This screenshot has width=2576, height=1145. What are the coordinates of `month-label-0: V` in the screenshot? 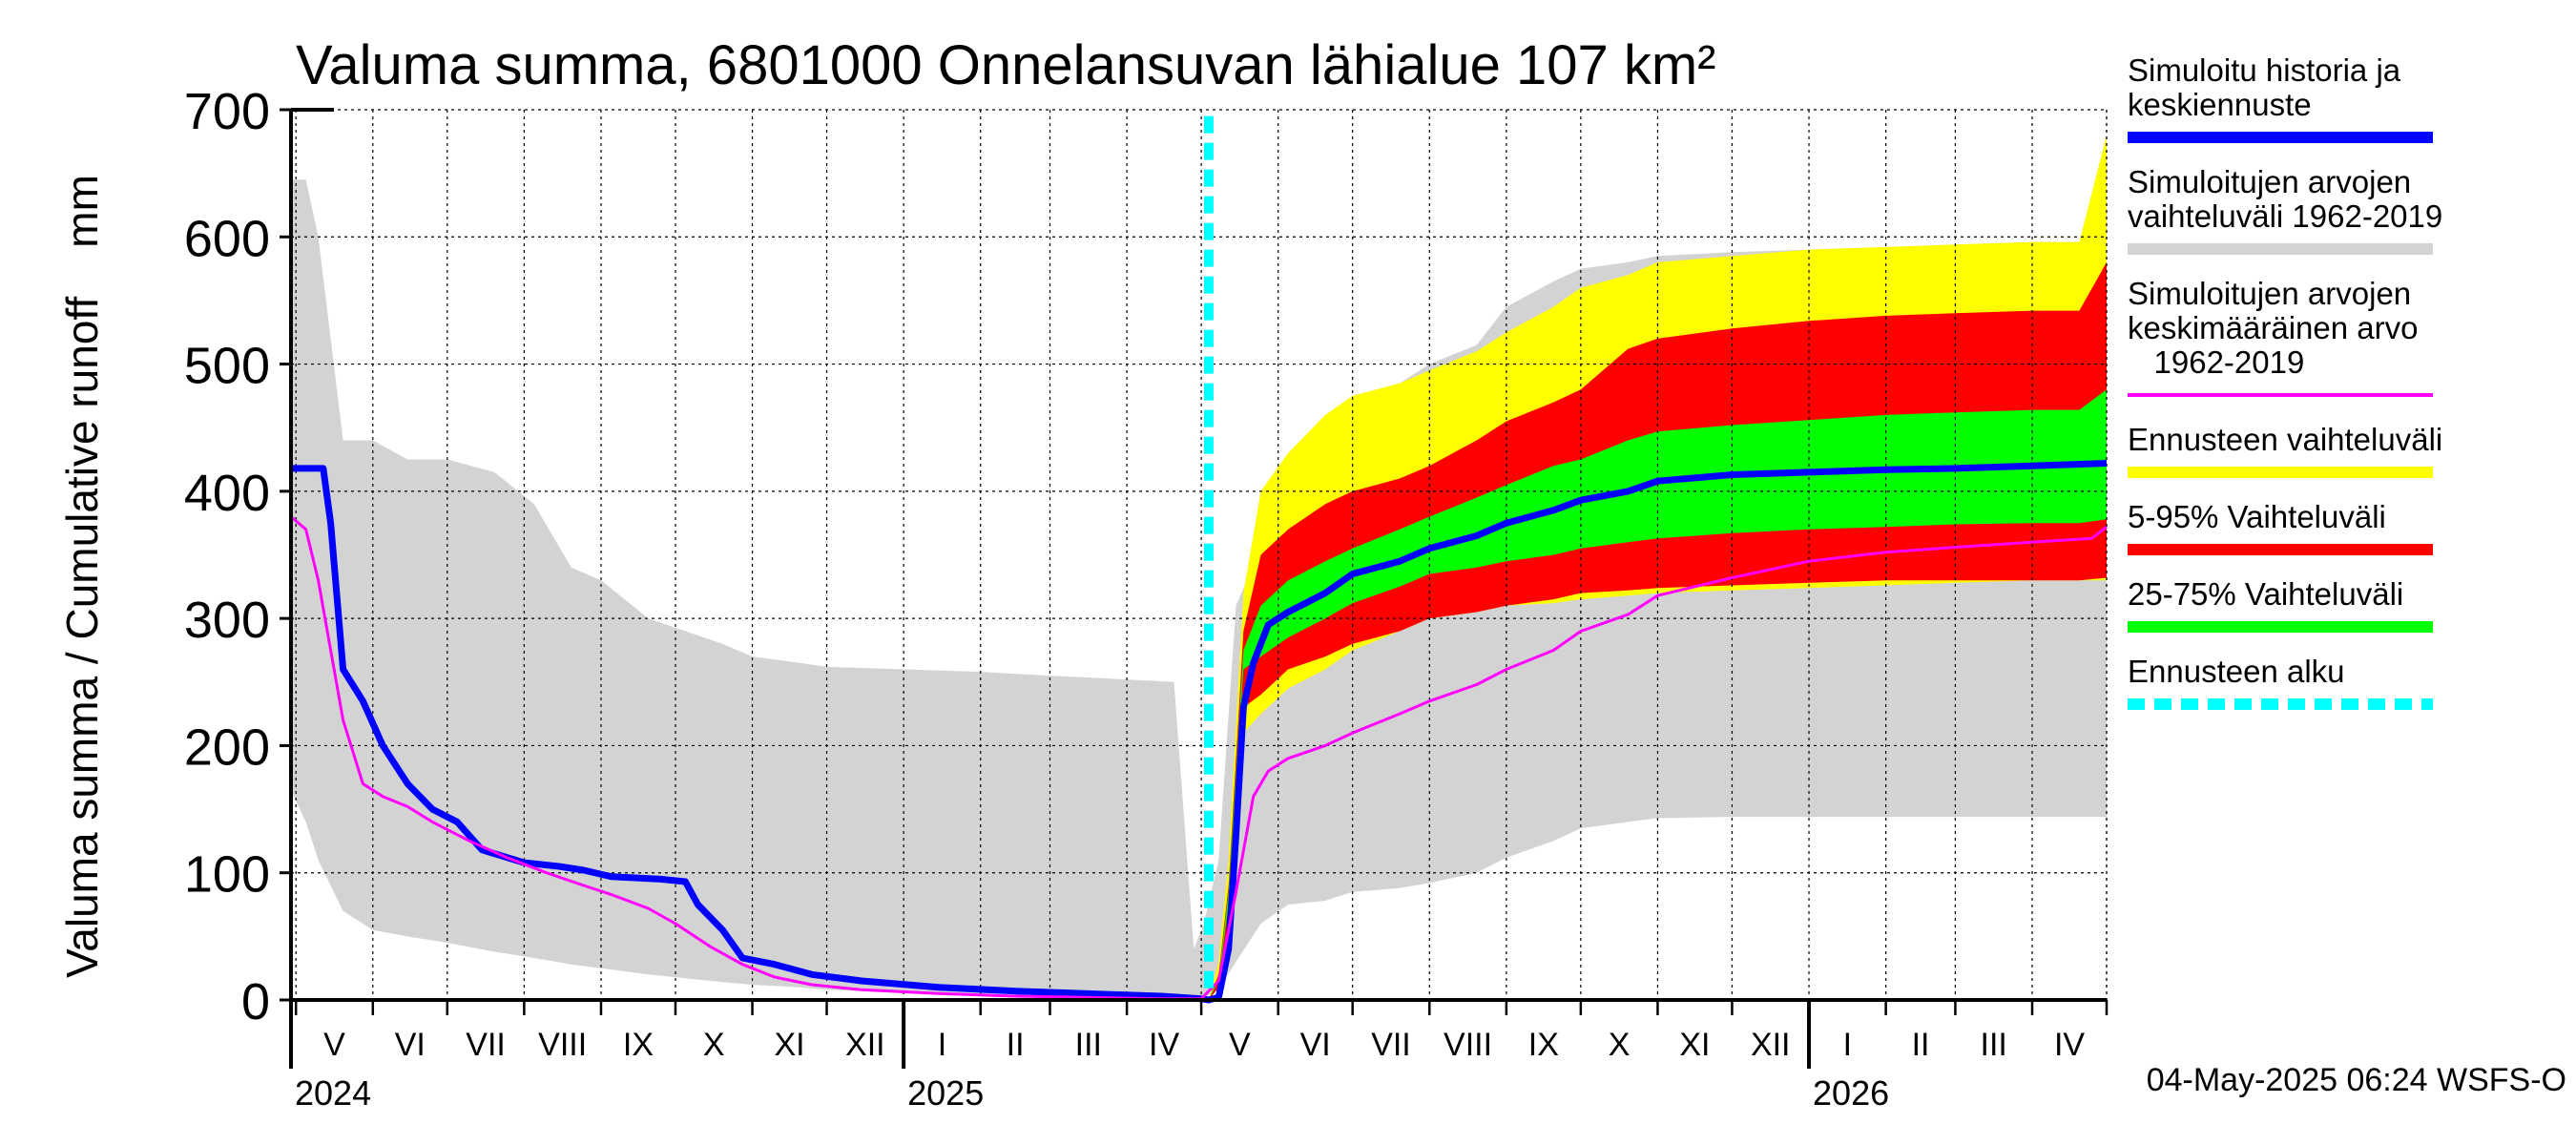 It's located at (334, 1045).